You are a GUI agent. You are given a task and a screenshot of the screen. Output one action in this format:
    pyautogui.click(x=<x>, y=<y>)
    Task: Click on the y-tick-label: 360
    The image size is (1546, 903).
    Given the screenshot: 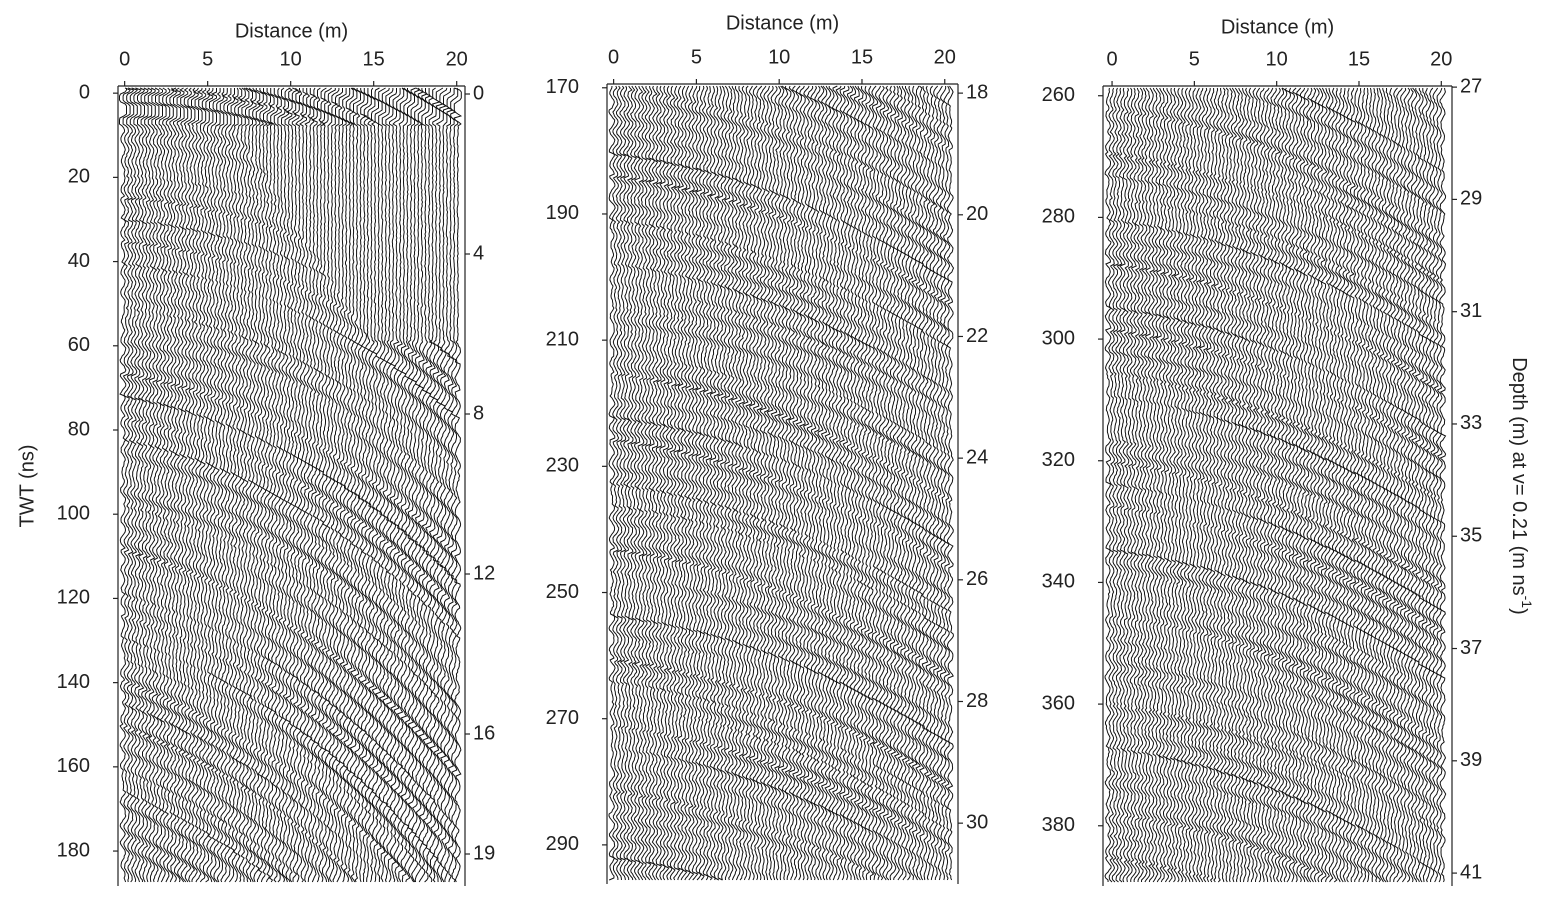 What is the action you would take?
    pyautogui.click(x=1058, y=703)
    